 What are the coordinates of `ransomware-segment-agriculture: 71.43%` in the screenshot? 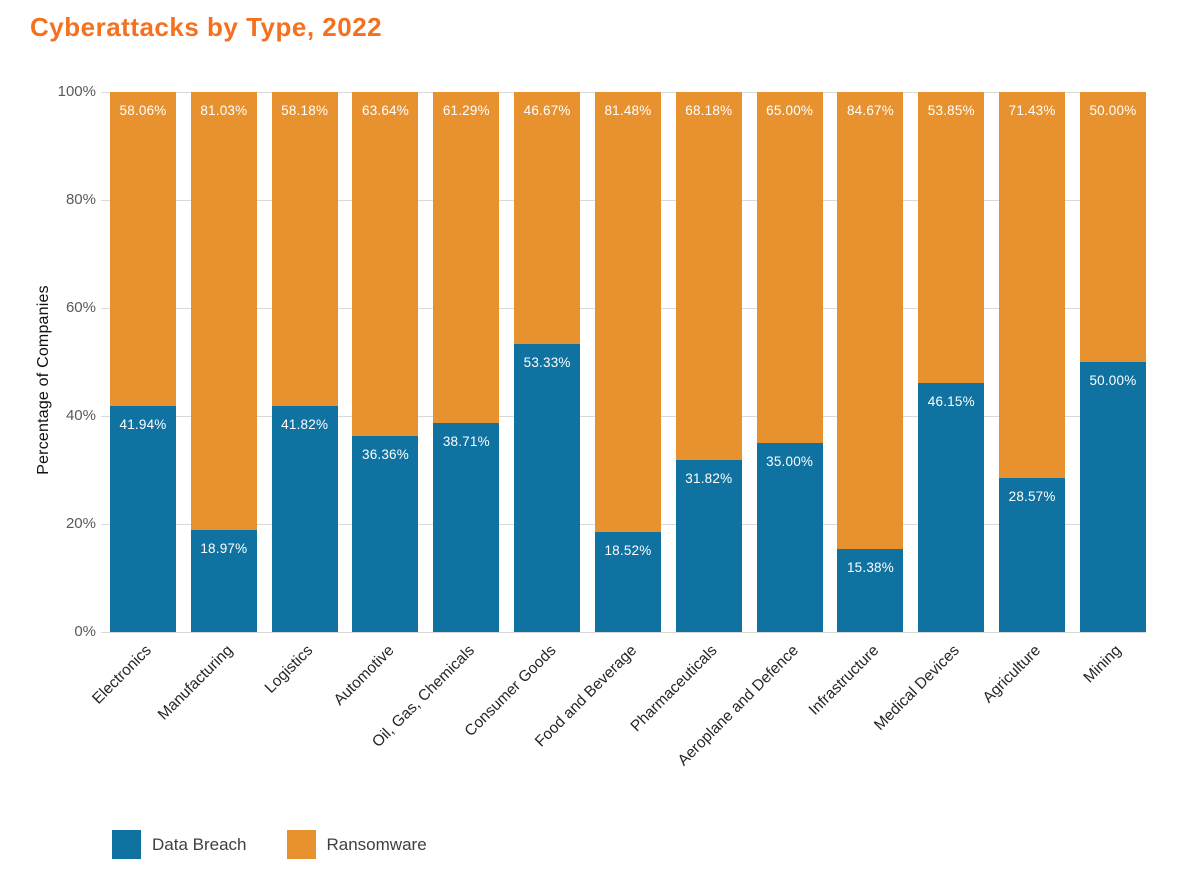 It's located at (1032, 285).